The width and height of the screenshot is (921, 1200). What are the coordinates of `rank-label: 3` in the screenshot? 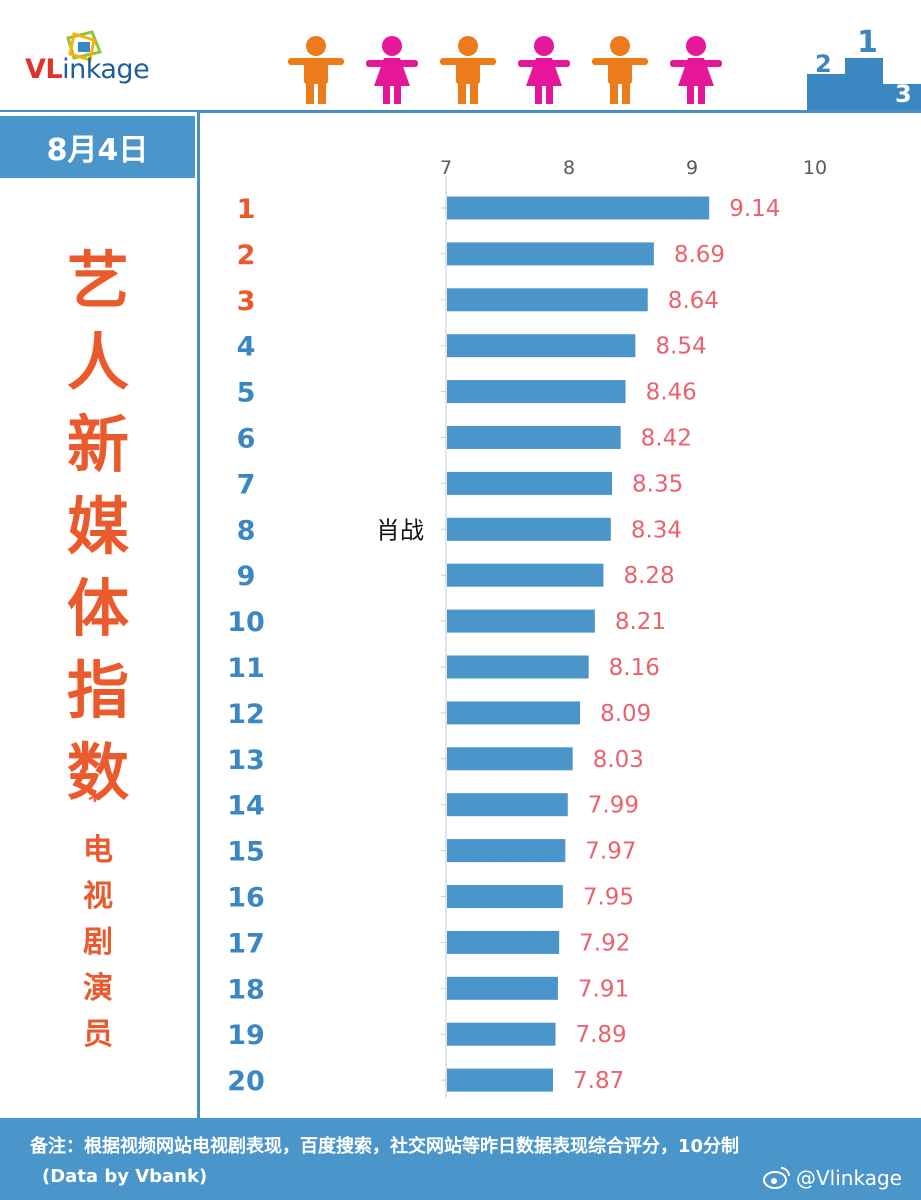 It's located at (246, 301).